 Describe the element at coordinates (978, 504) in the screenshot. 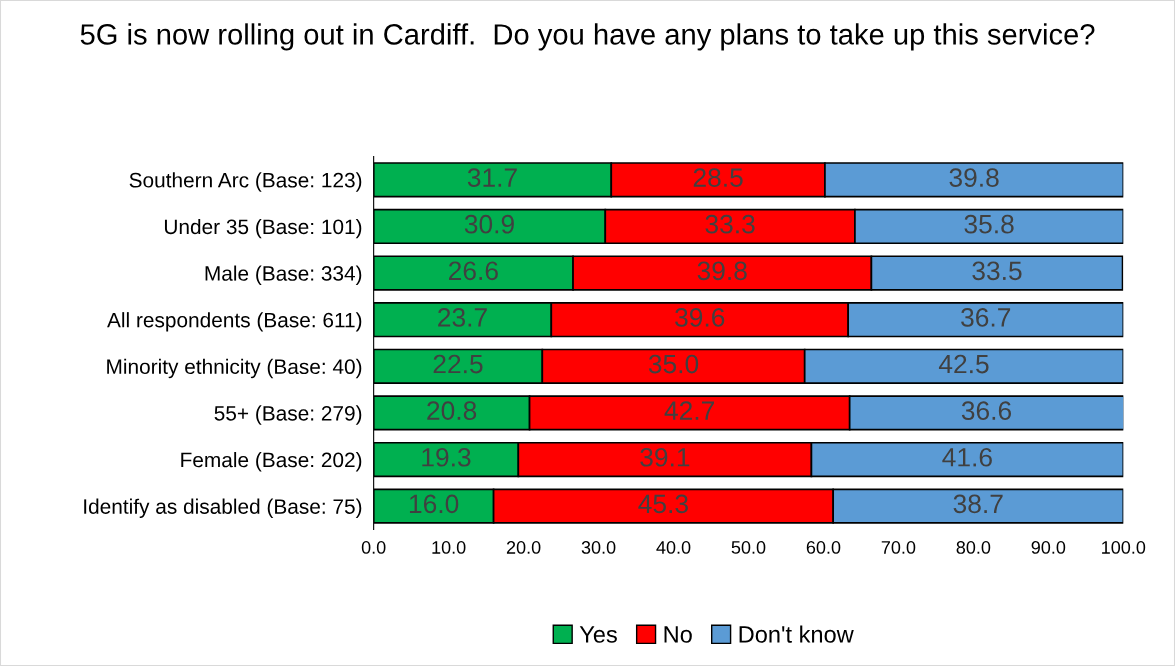

I see `data-label: 38.7` at that location.